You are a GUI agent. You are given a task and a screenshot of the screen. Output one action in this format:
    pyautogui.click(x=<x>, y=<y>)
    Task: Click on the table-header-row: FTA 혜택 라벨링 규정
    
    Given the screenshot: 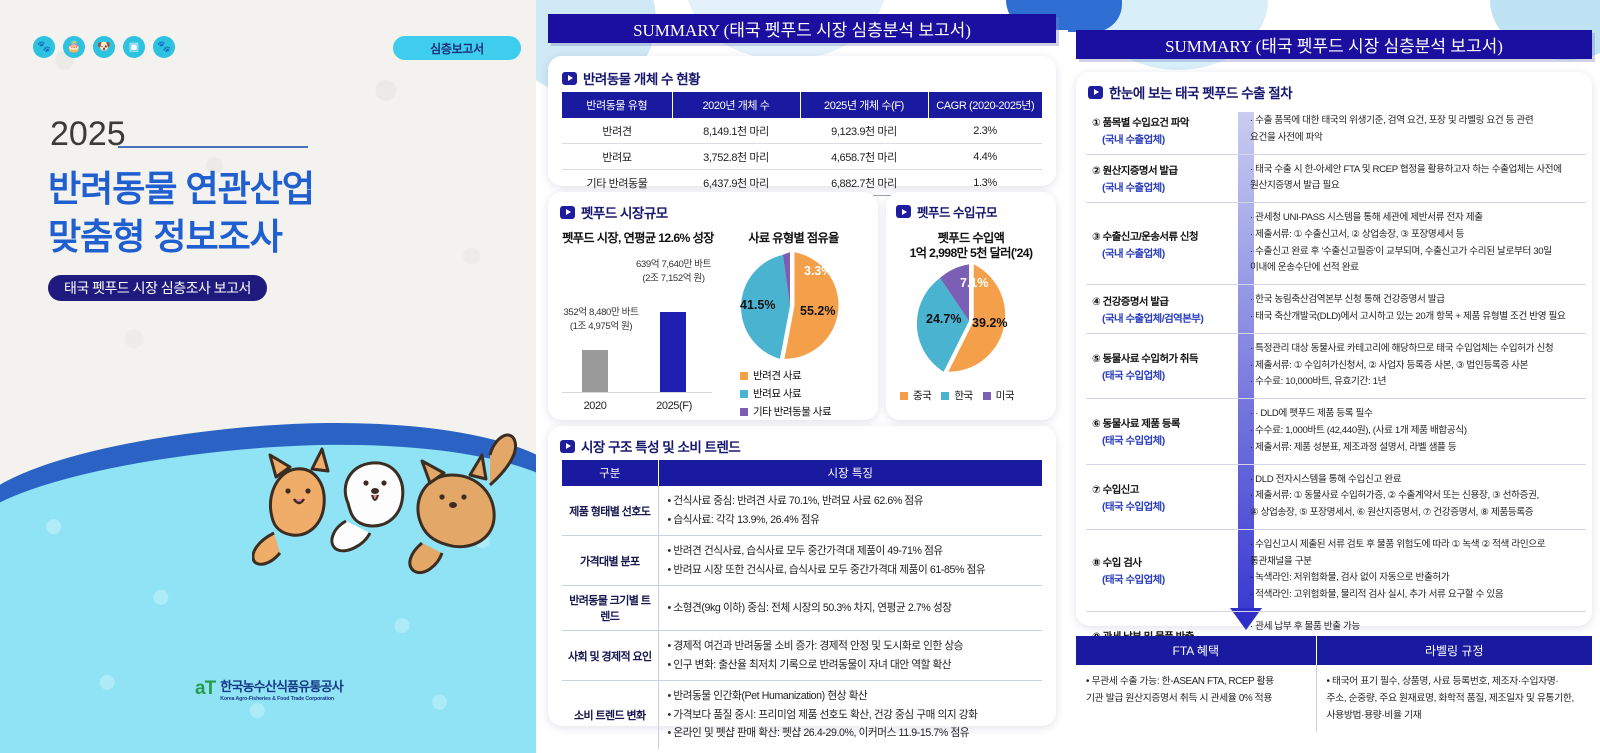 What is the action you would take?
    pyautogui.click(x=1334, y=650)
    